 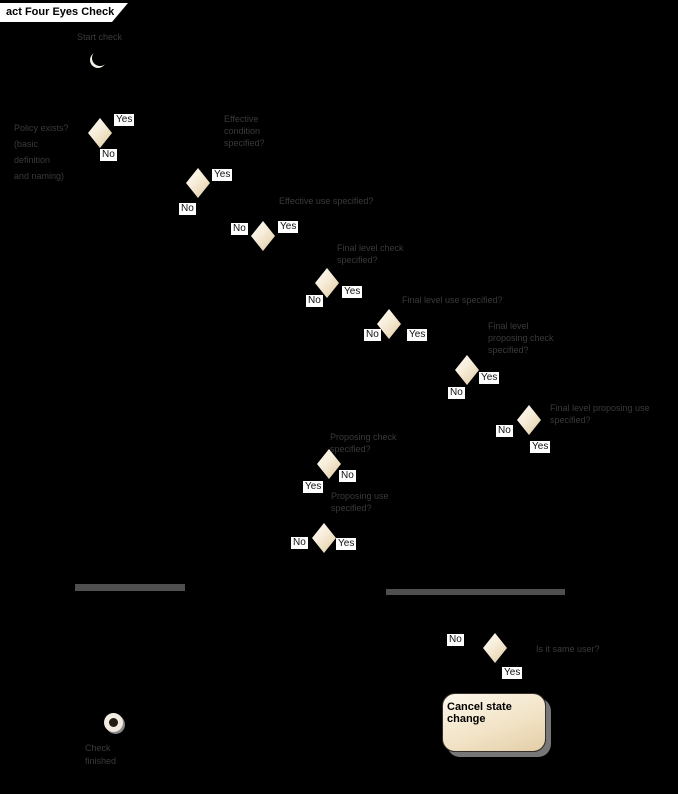 What do you see at coordinates (600, 414) in the screenshot?
I see `decision-question-7: Final level proposing use specified?` at bounding box center [600, 414].